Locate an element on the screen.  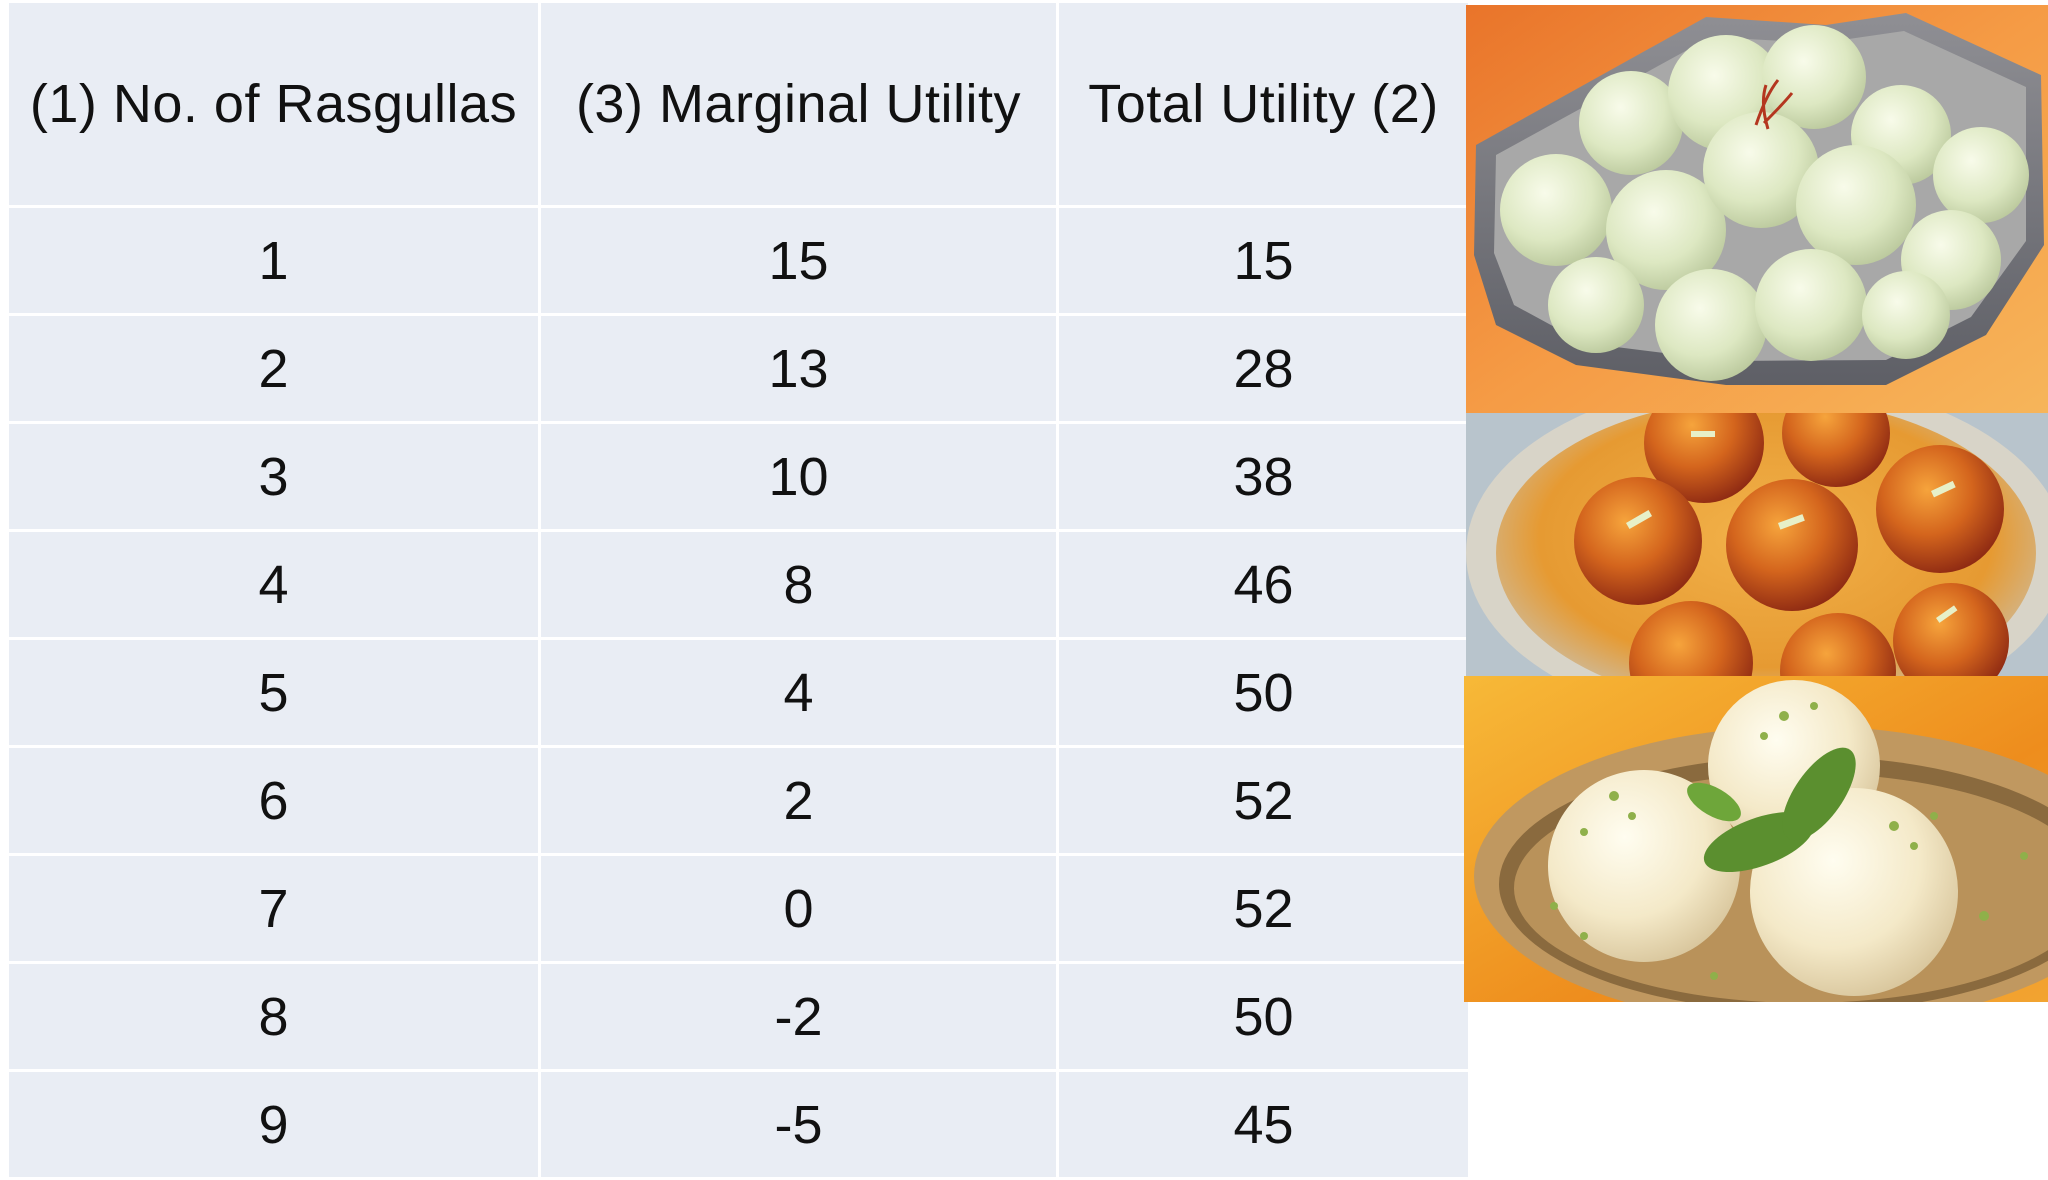
cell-quantity: 2 is located at coordinates (273, 368).